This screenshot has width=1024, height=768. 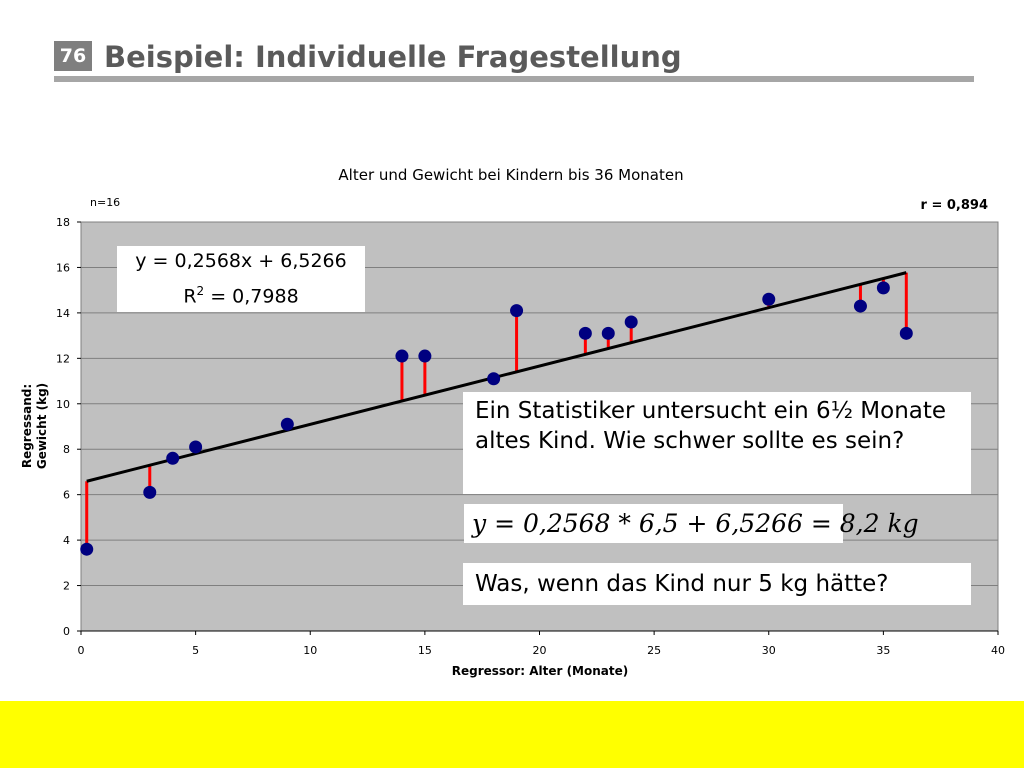 I want to click on x-tick-label: 35, so click(x=883, y=650).